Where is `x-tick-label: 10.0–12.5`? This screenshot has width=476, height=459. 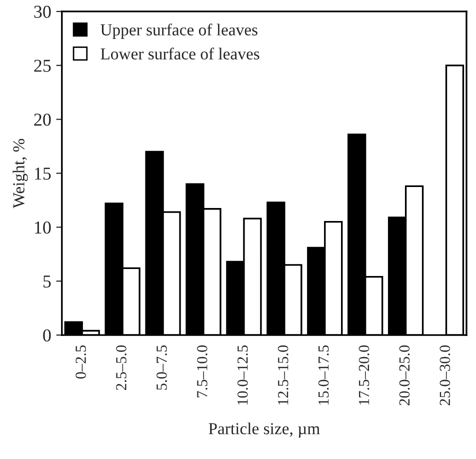
x-tick-label: 10.0–12.5 is located at coordinates (242, 375).